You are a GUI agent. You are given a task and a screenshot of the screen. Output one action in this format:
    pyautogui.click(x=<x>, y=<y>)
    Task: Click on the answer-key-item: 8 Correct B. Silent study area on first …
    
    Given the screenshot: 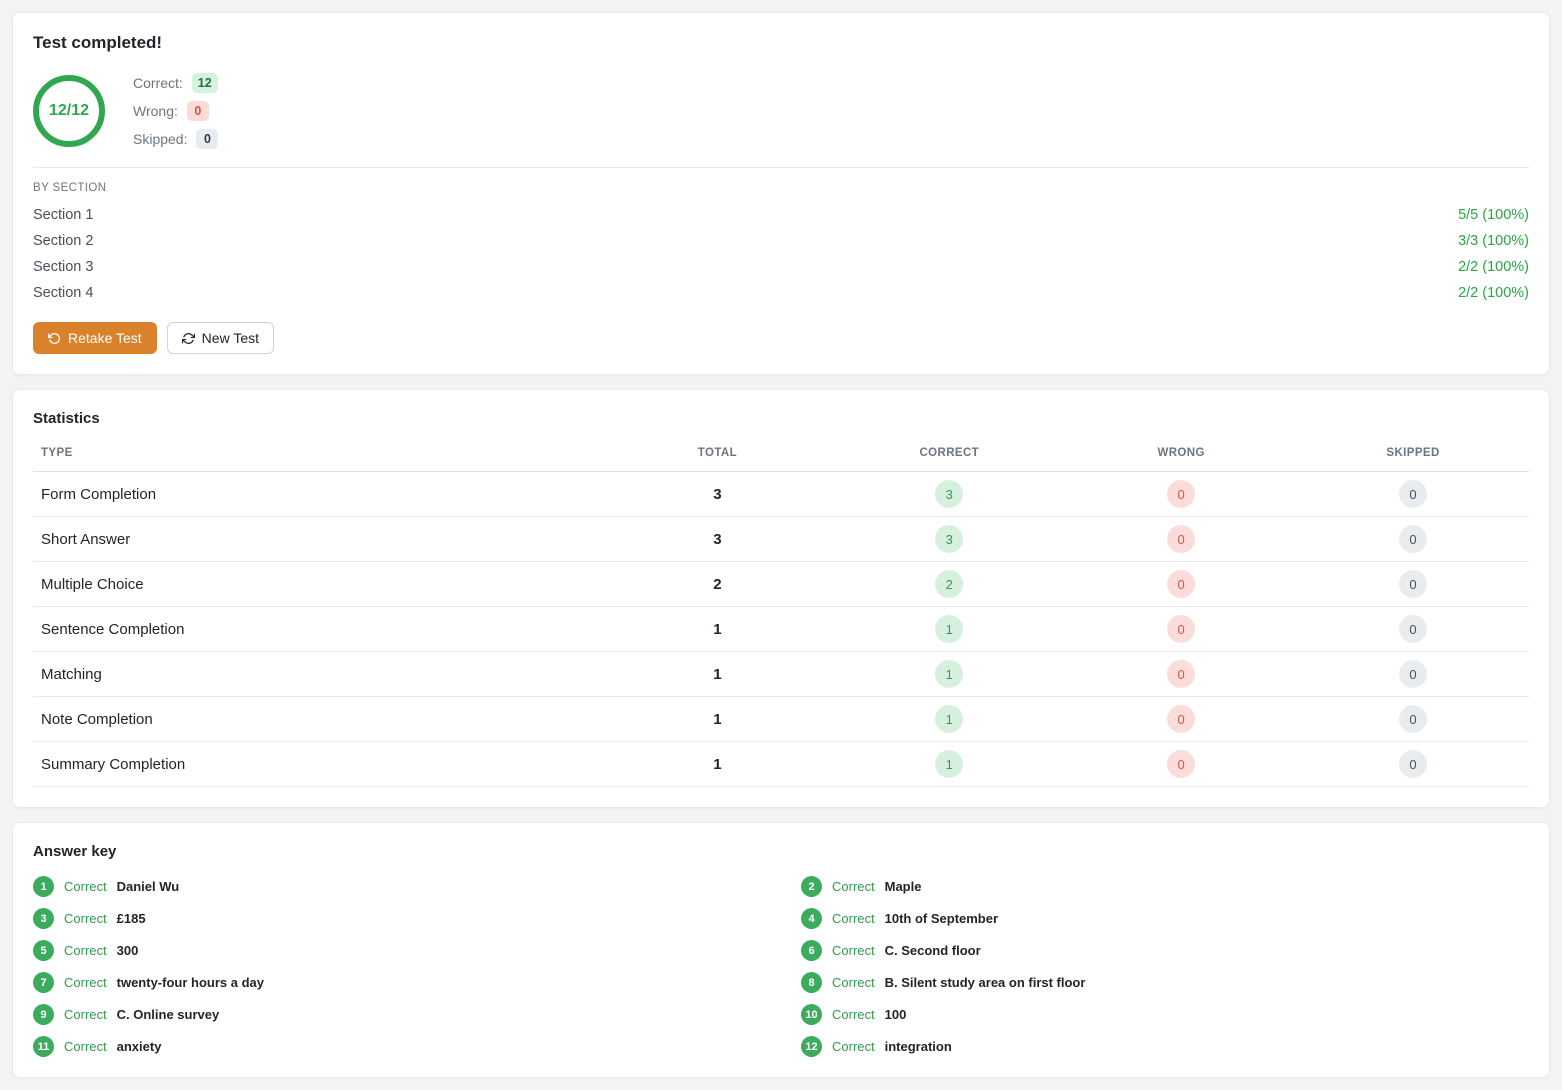 What is the action you would take?
    pyautogui.click(x=1165, y=982)
    